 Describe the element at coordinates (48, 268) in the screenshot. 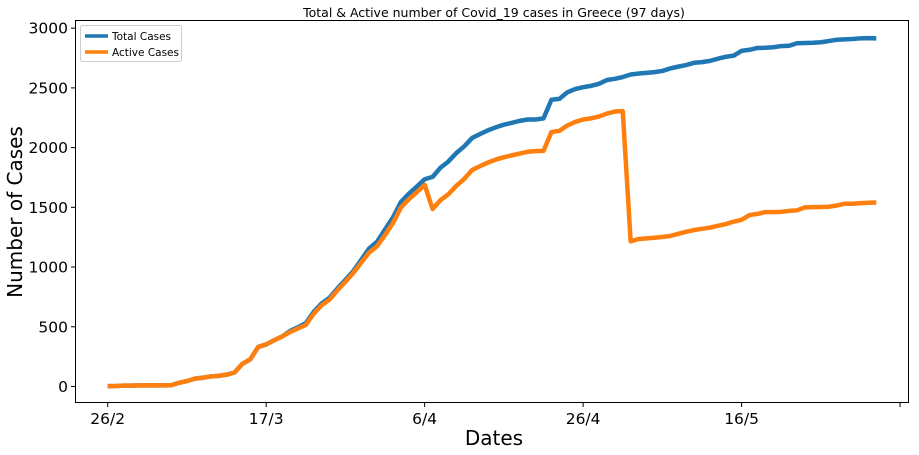

I see `y-tick-label: 1000` at that location.